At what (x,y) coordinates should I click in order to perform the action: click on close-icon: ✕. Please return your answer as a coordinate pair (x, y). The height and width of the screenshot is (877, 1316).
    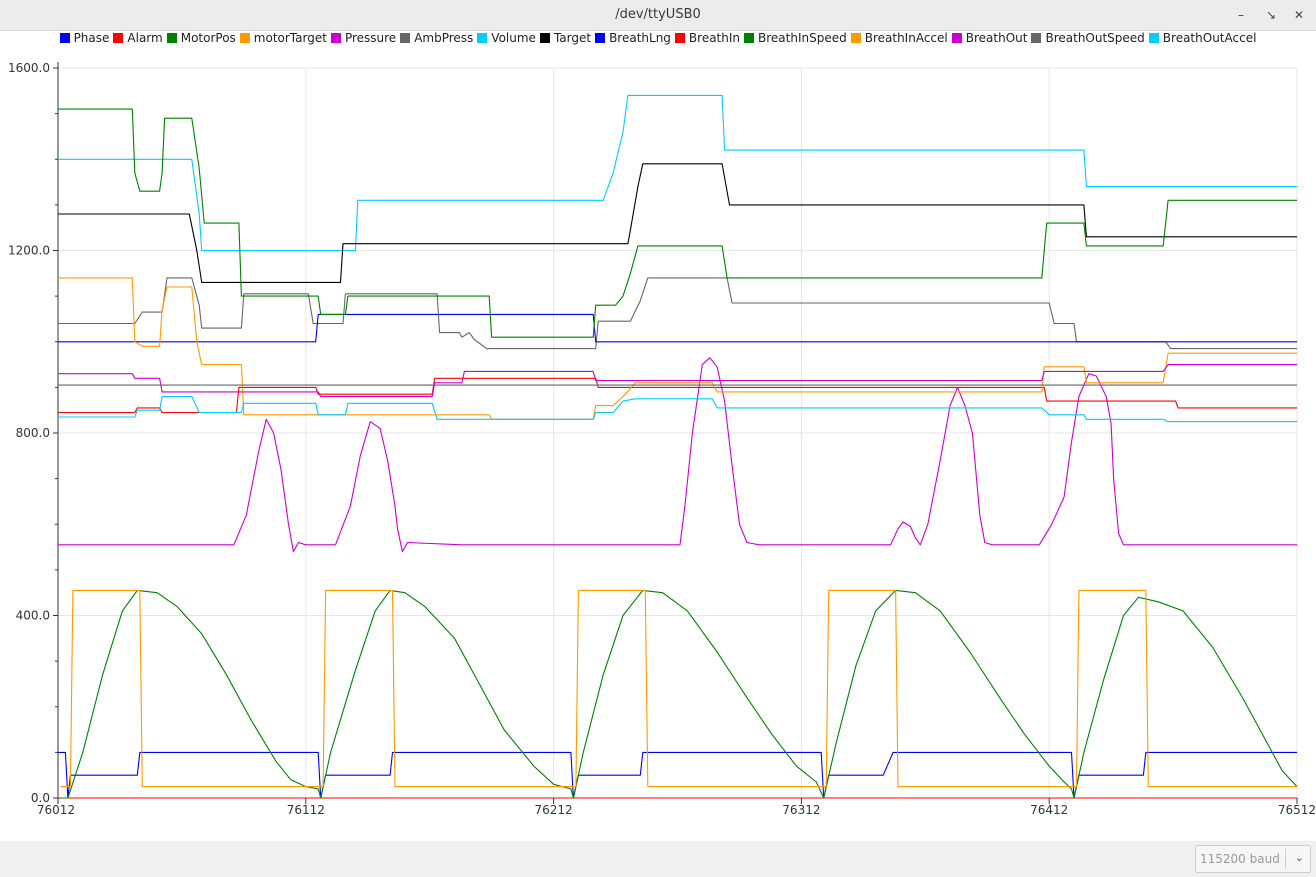
    Looking at the image, I should click on (1299, 15).